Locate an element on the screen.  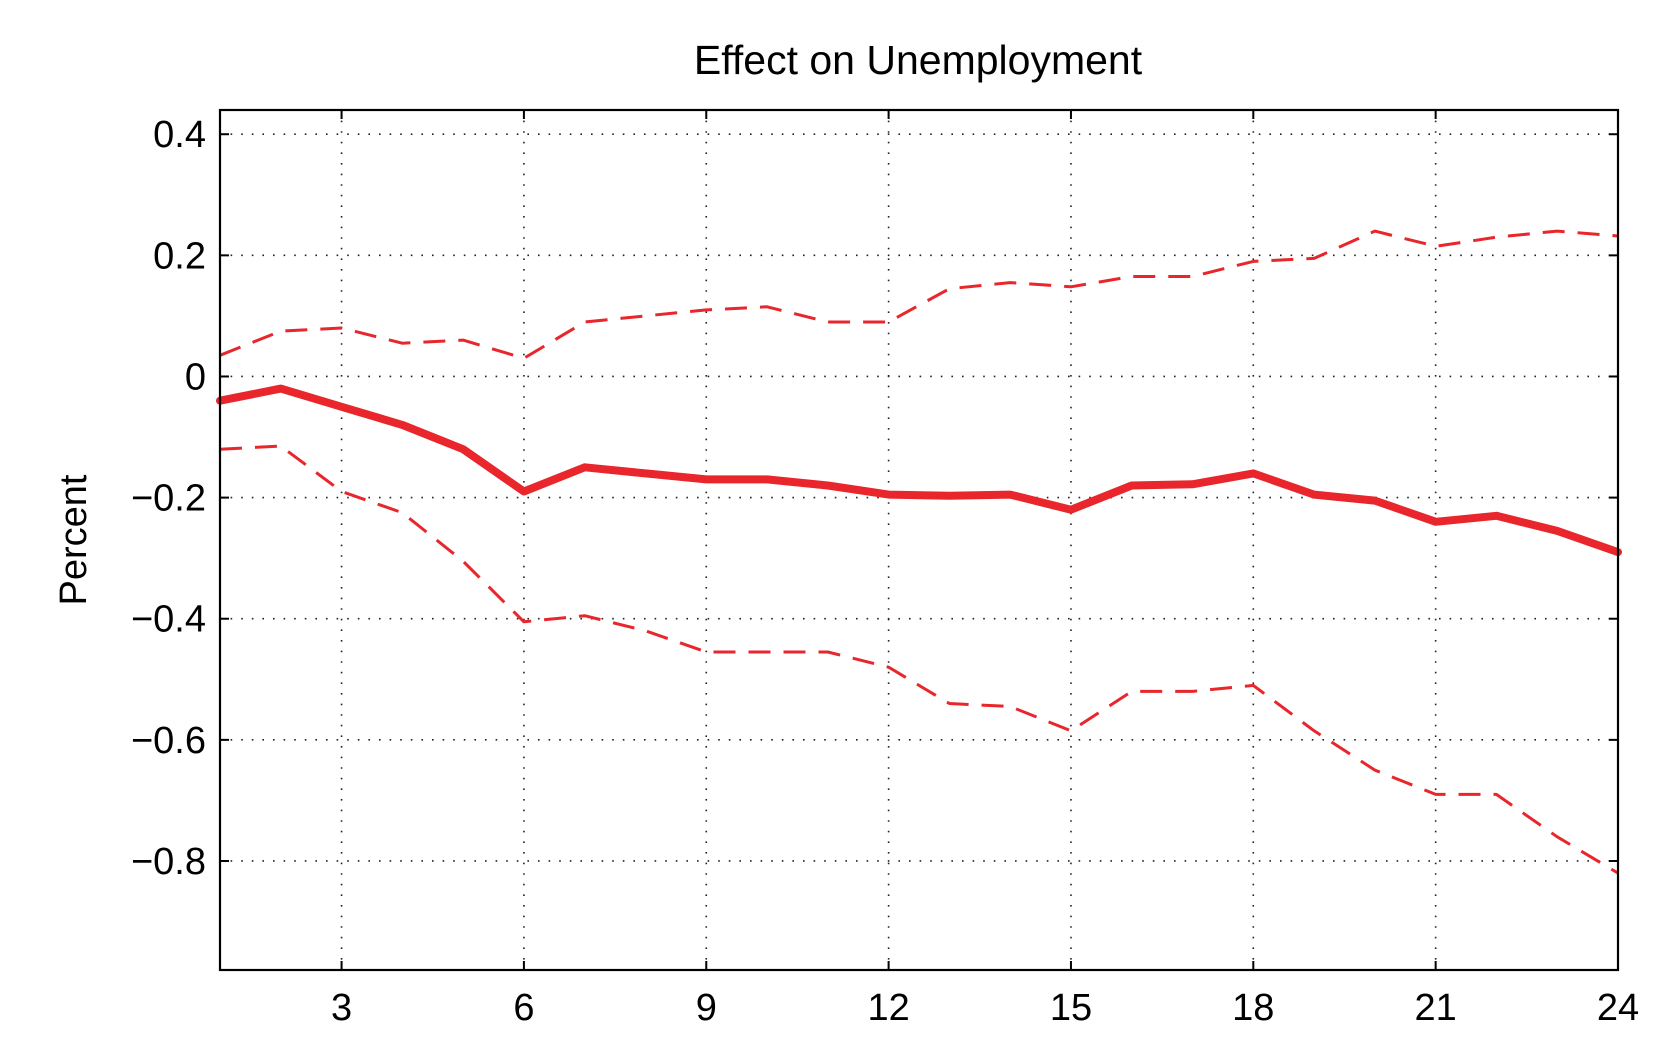
x-tick-label: 18 is located at coordinates (1253, 1008).